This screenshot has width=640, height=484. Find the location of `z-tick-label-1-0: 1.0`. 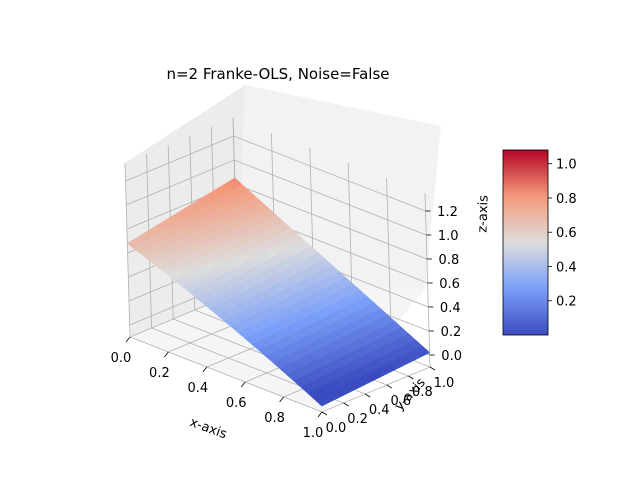

z-tick-label-1-0: 1.0 is located at coordinates (448, 236).